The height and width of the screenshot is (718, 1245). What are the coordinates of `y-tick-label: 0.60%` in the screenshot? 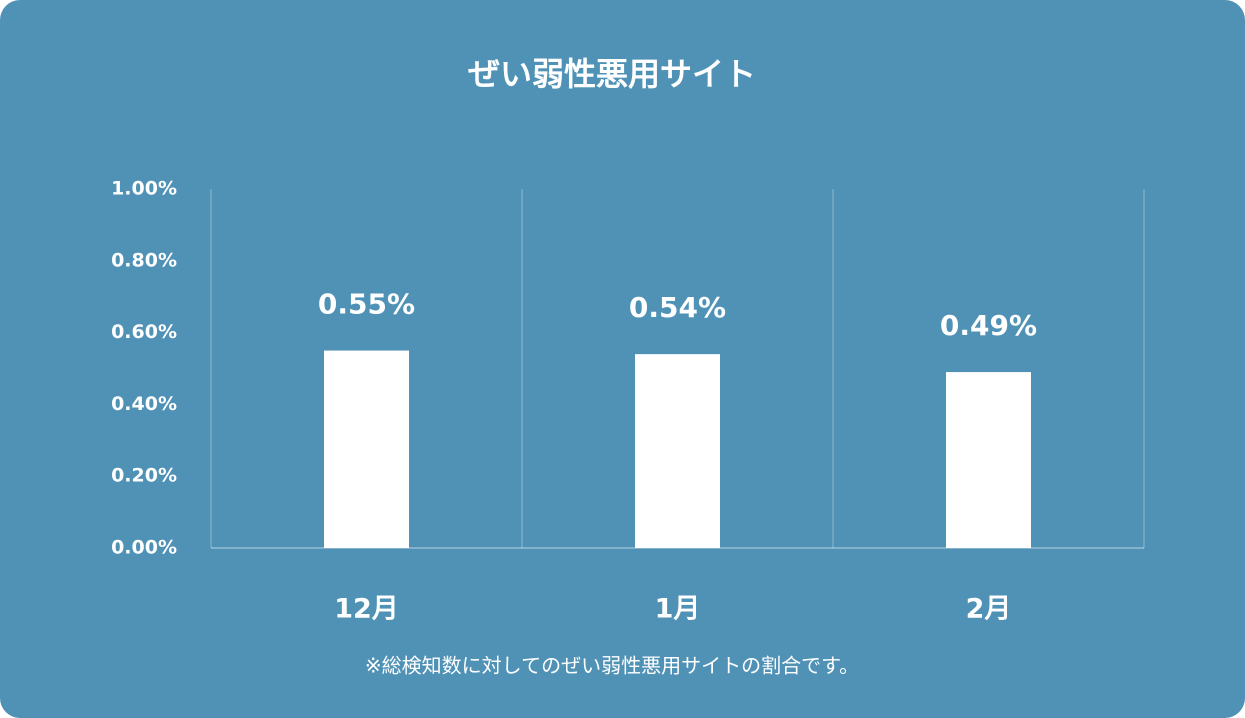 It's located at (144, 332).